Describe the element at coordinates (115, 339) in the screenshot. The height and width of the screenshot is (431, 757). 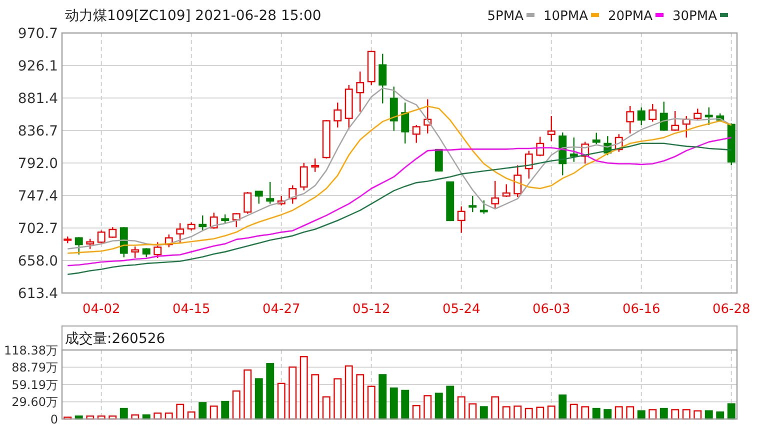
I see `chart-title: 成交量:260526` at that location.